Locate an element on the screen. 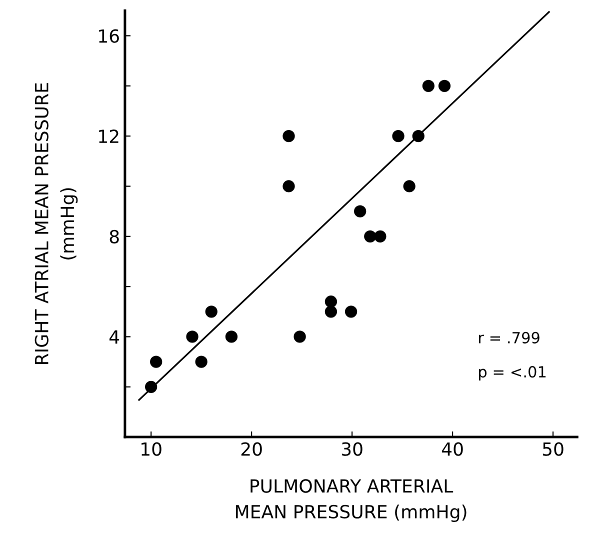  y-tick-label: 12 is located at coordinates (108, 136).